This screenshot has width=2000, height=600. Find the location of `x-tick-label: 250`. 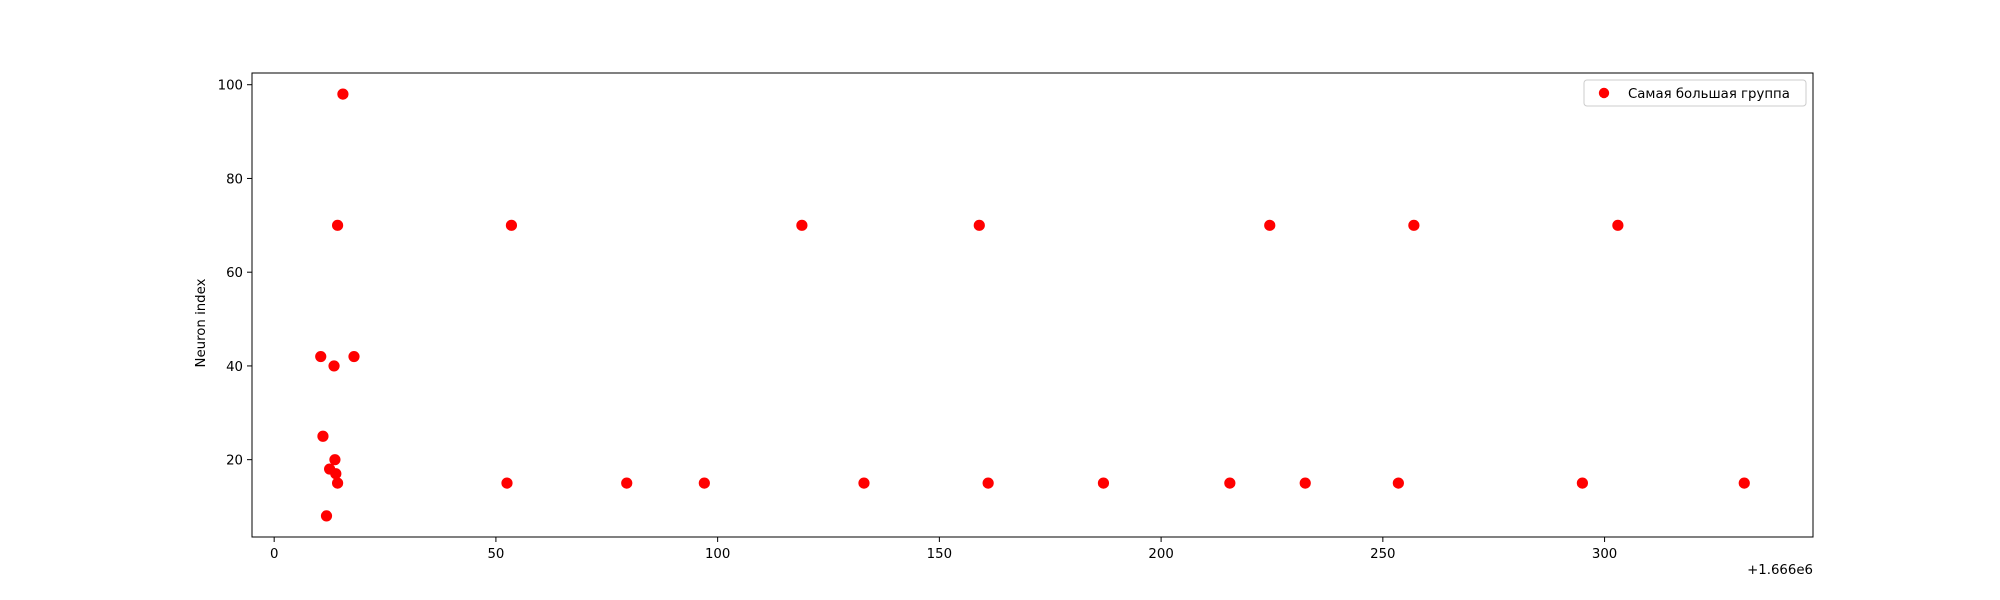

x-tick-label: 250 is located at coordinates (1382, 554).